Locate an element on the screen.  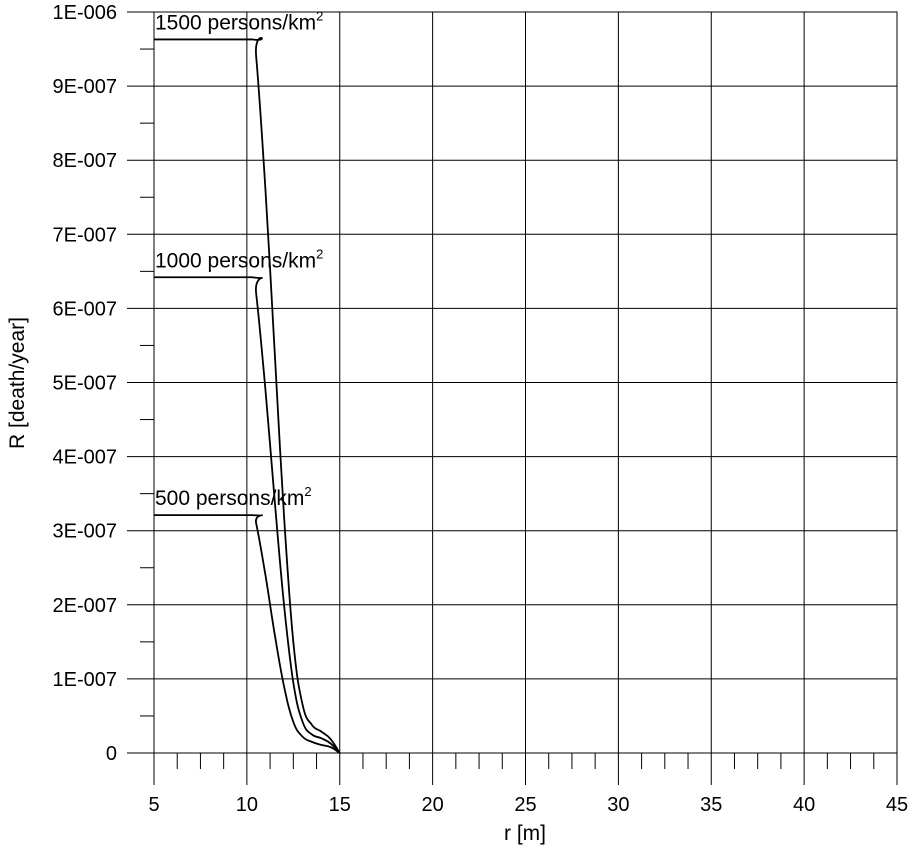
y-tick-label: 5E-007 is located at coordinates (85, 384).